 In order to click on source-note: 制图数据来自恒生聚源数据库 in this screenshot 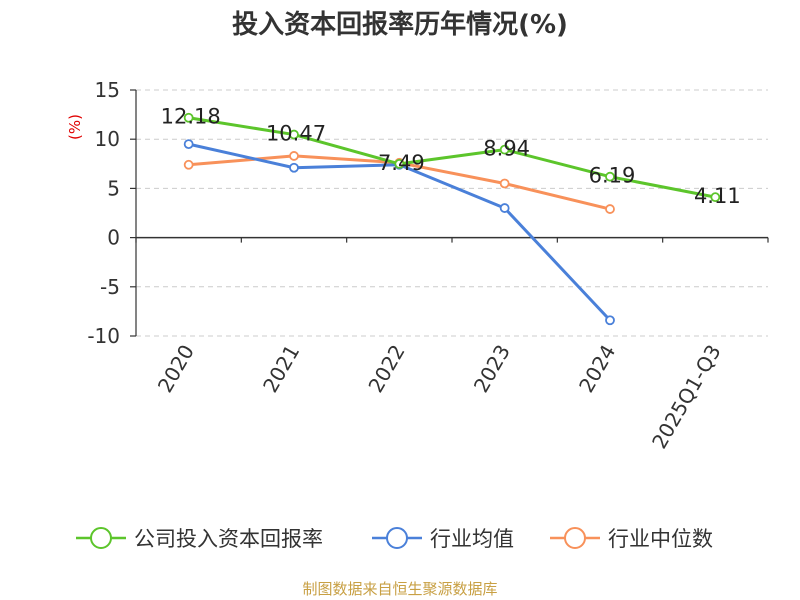, I will do `click(400, 589)`.